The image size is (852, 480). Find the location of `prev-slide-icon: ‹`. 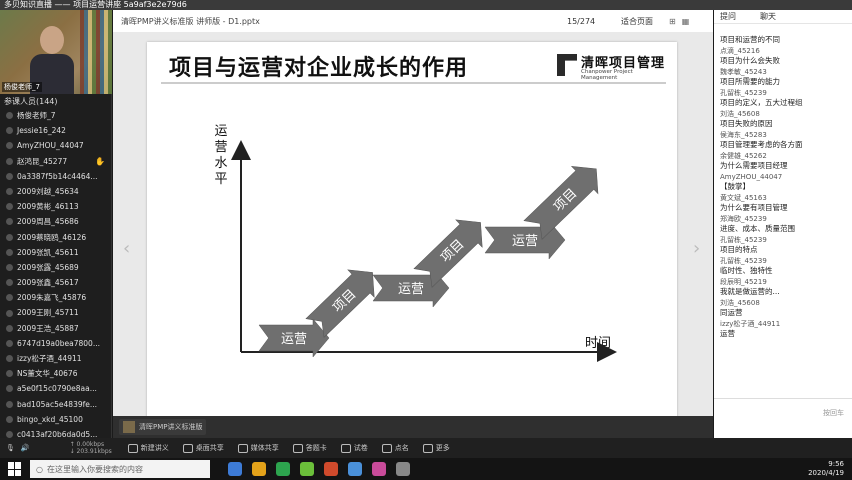

prev-slide-icon: ‹ is located at coordinates (127, 248).